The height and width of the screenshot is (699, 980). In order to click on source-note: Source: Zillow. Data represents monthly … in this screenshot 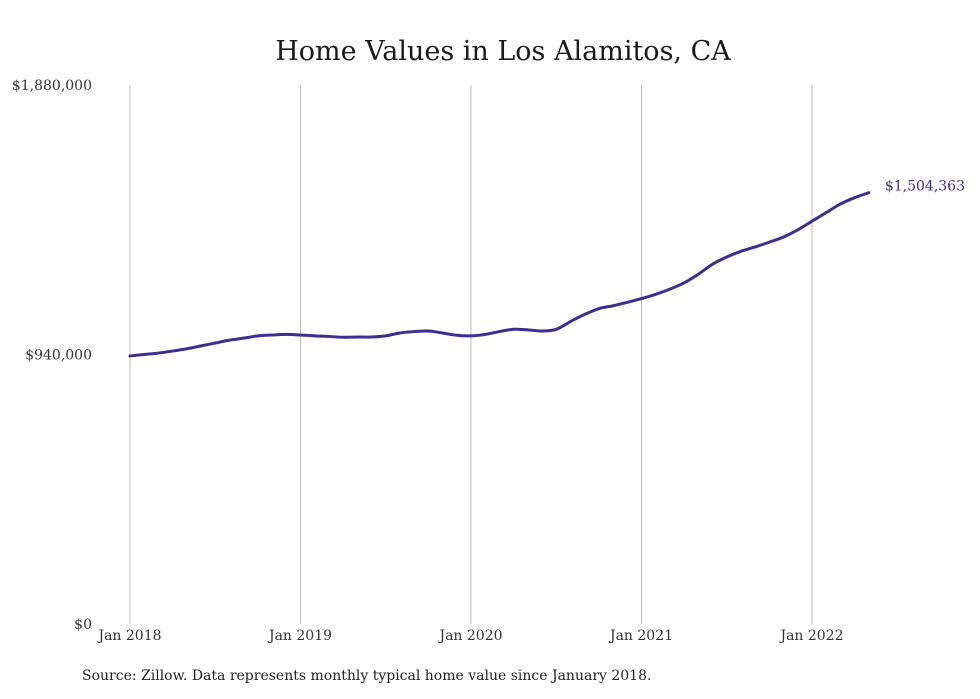, I will do `click(367, 676)`.